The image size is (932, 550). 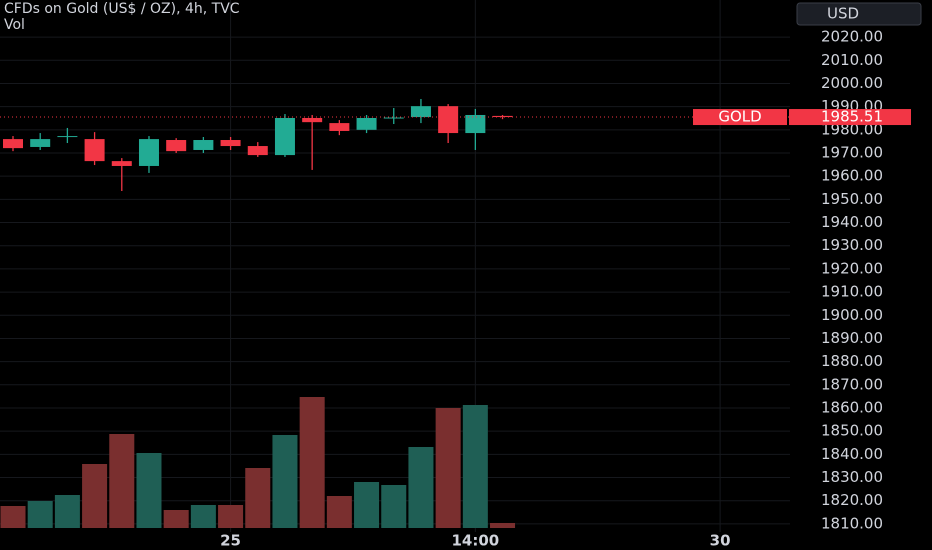 What do you see at coordinates (475, 541) in the screenshot?
I see `x-tick-label: 14:00` at bounding box center [475, 541].